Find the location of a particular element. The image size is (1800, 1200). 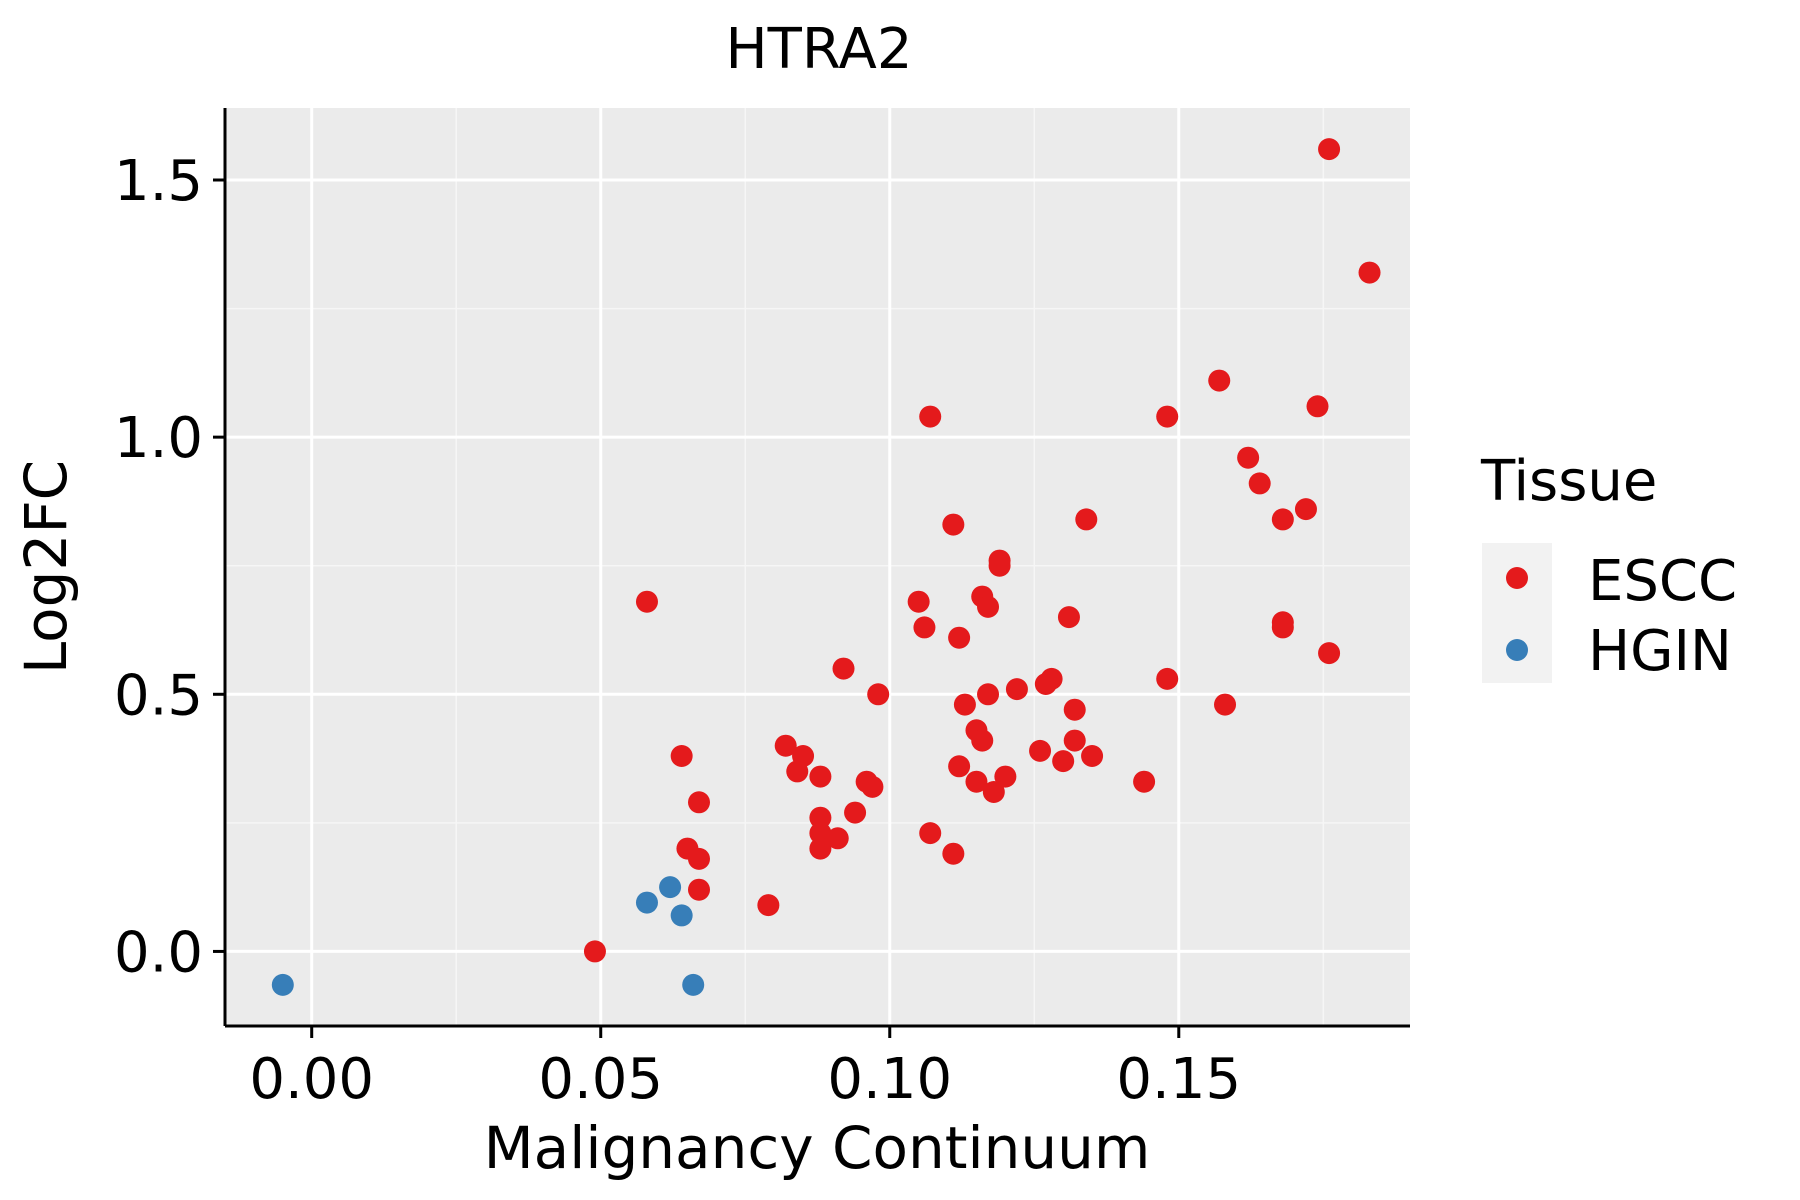

legend: Tissue ESCC HGIN is located at coordinates (1608, 566).